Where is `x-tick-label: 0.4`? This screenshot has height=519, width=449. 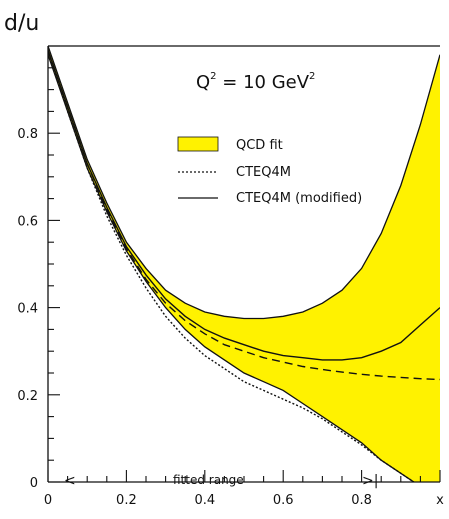
x-tick-label: 0.4 is located at coordinates (204, 500).